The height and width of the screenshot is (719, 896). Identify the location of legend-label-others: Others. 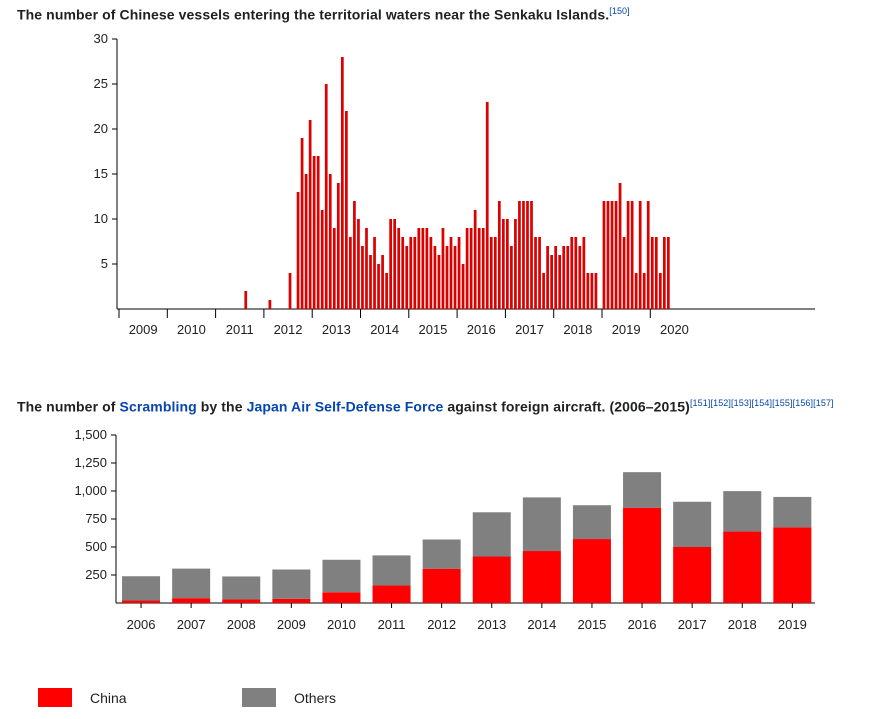
(315, 698).